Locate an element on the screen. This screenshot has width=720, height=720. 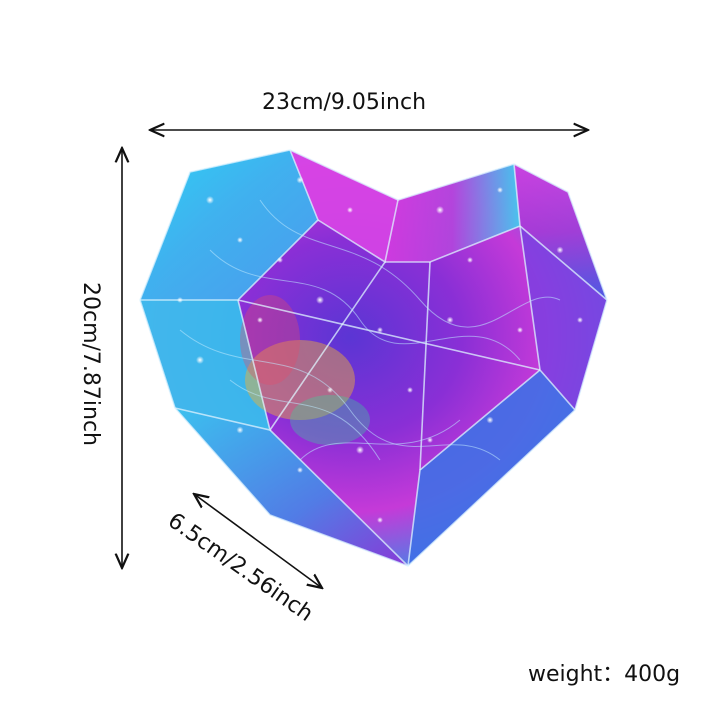
height-label: 20cm/7.87inch is located at coordinates (90, 364).